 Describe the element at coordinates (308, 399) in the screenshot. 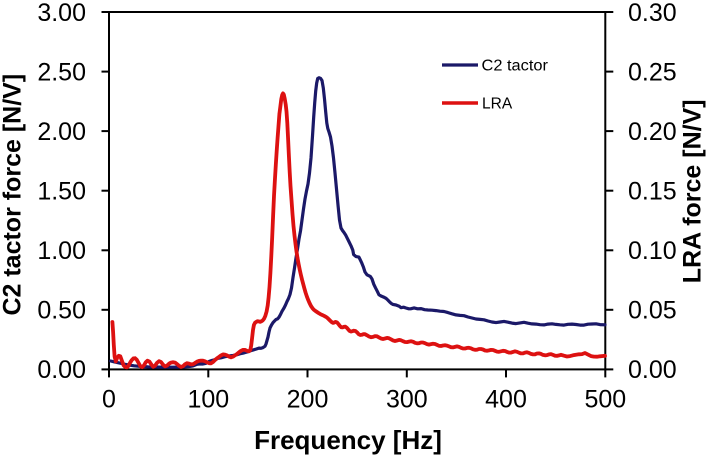

I see `svg-text: 200` at that location.